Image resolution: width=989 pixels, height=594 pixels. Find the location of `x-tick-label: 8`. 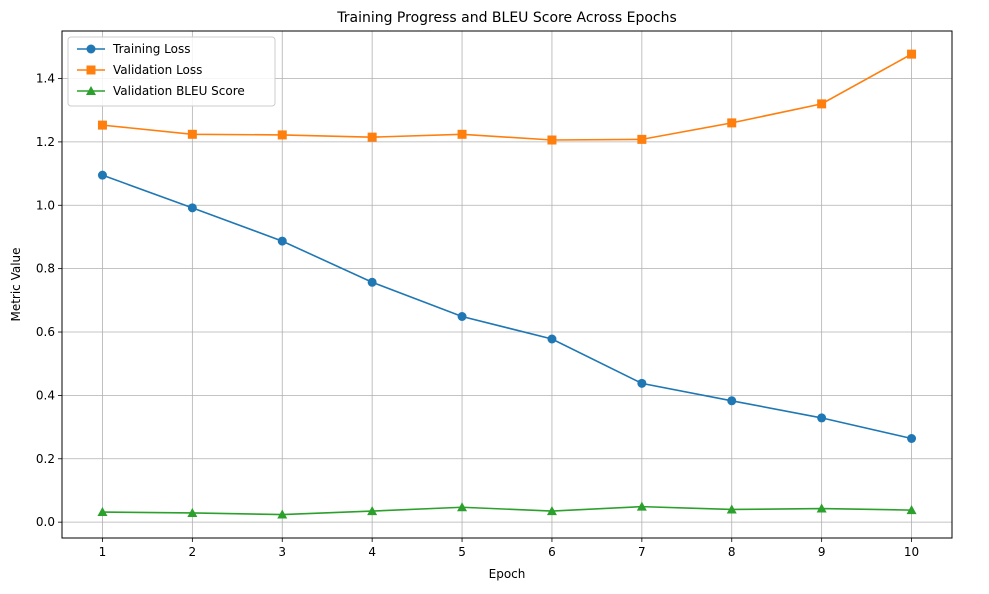

x-tick-label: 8 is located at coordinates (732, 552).